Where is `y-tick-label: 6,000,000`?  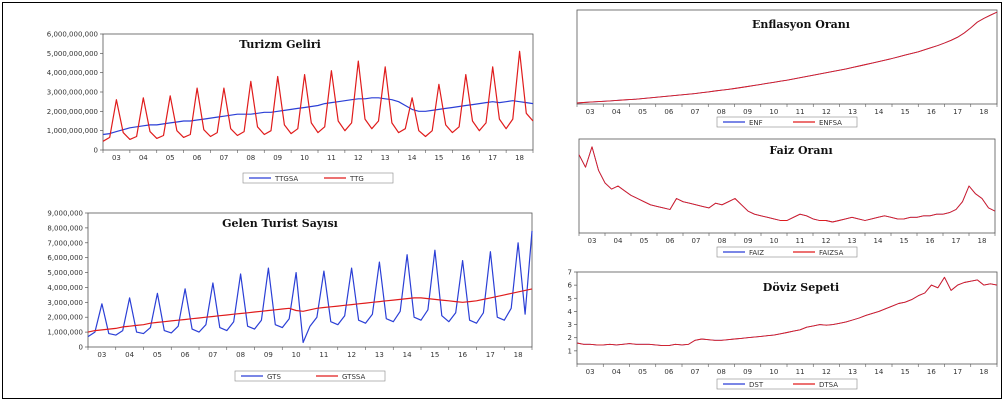 y-tick-label: 6,000,000 is located at coordinates (65, 258).